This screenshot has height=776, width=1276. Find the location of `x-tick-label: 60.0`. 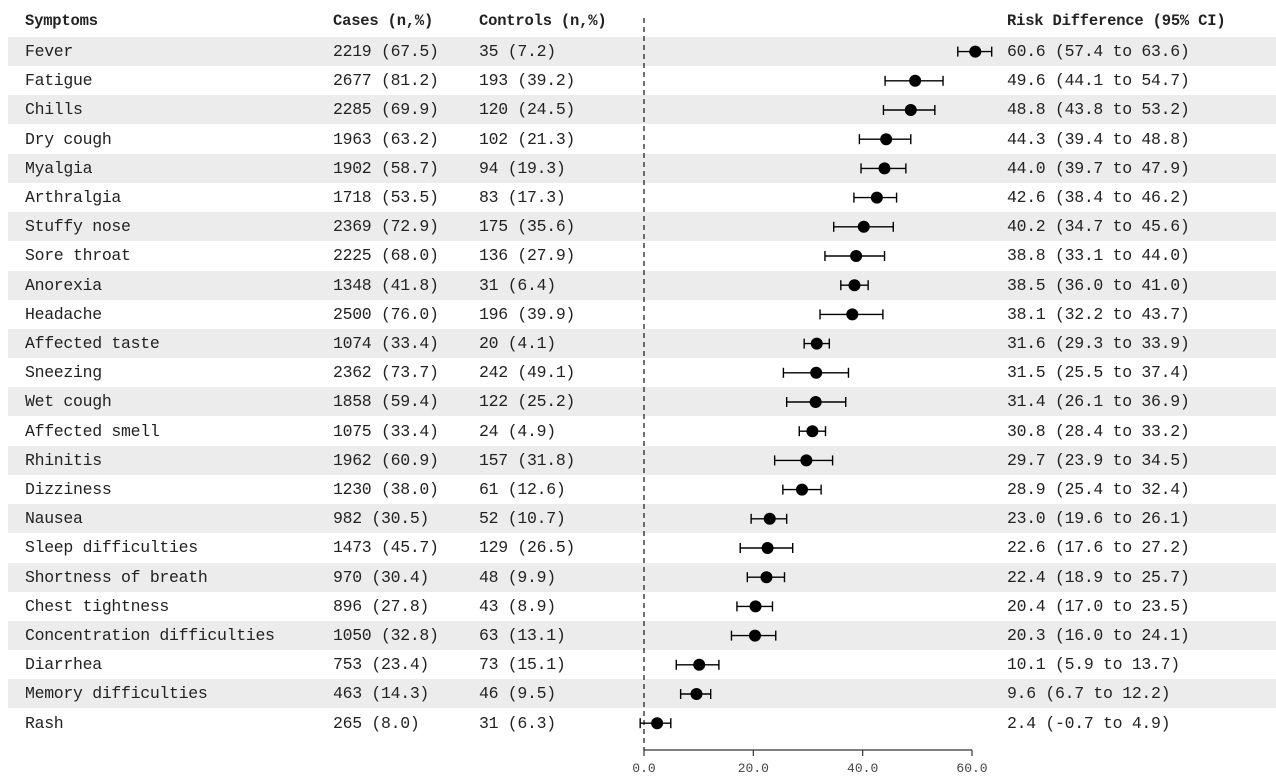

x-tick-label: 60.0 is located at coordinates (971, 768).